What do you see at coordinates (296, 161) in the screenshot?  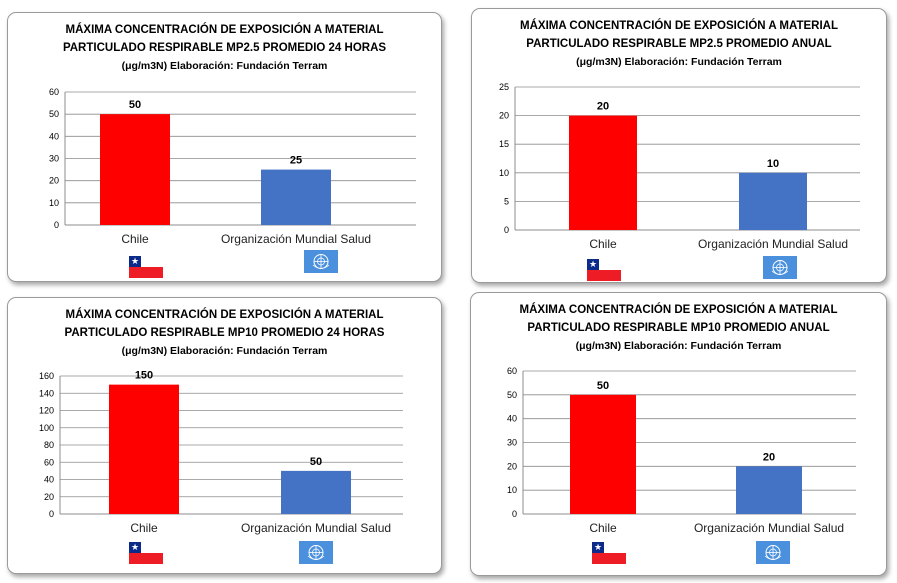 I see `data-label: 25` at bounding box center [296, 161].